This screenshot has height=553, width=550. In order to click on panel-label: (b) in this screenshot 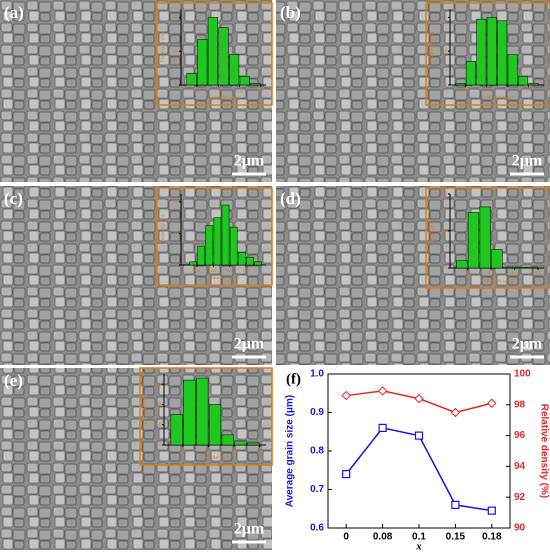, I will do `click(290, 12)`.